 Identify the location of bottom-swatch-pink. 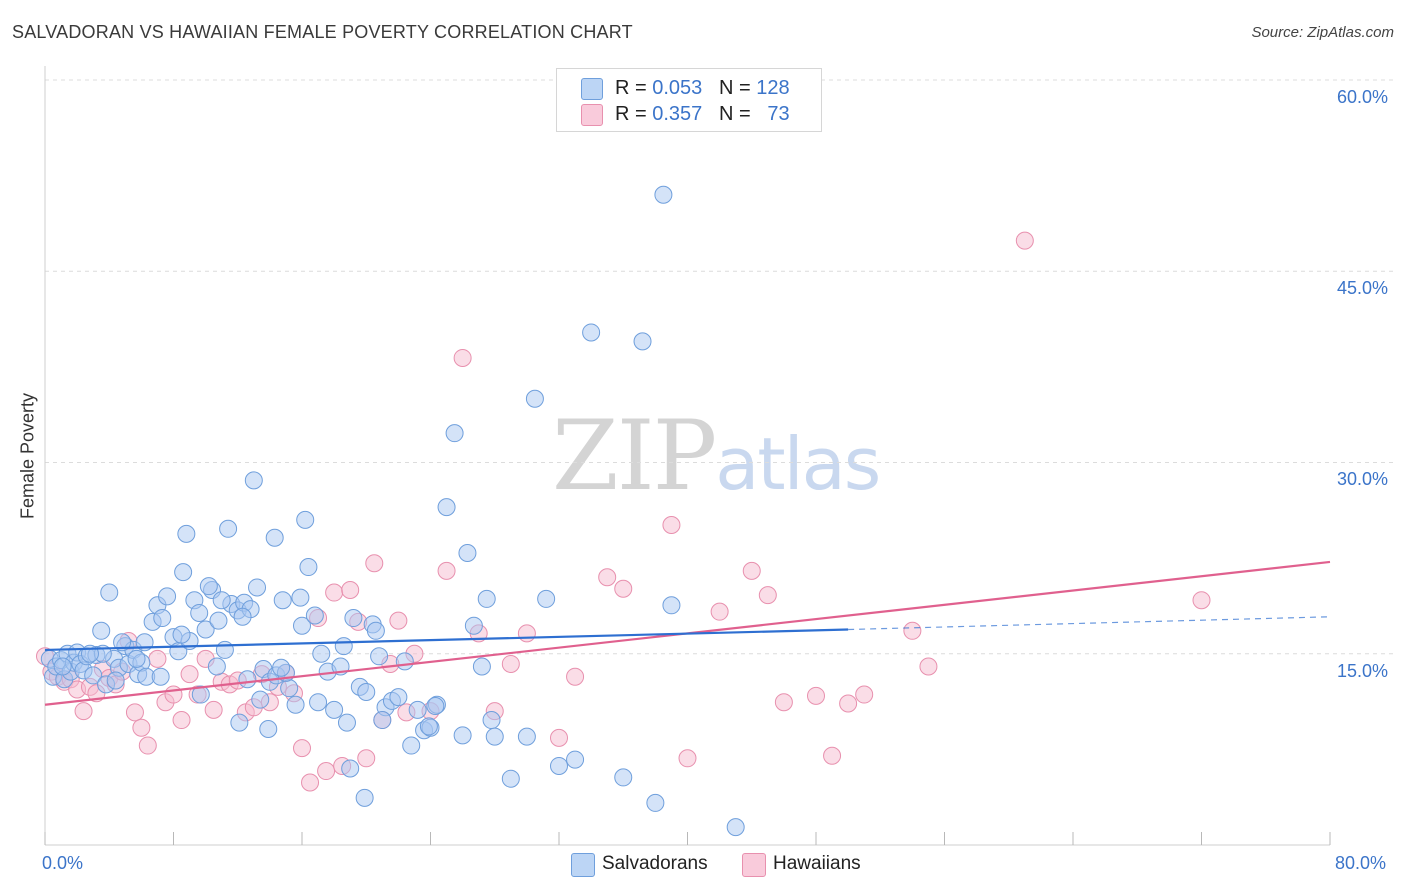
(754, 865).